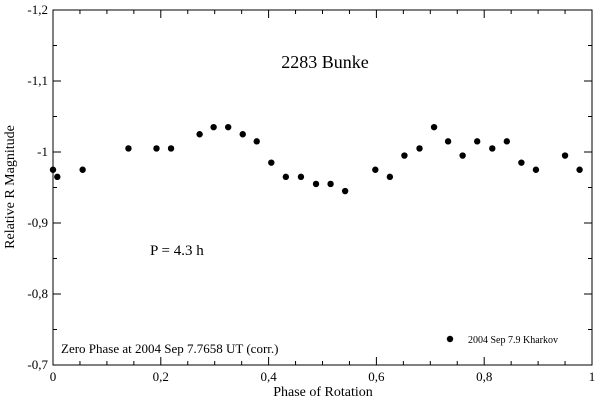 This screenshot has width=600, height=400. What do you see at coordinates (484, 376) in the screenshot?
I see `x-tick-label: 0,8` at bounding box center [484, 376].